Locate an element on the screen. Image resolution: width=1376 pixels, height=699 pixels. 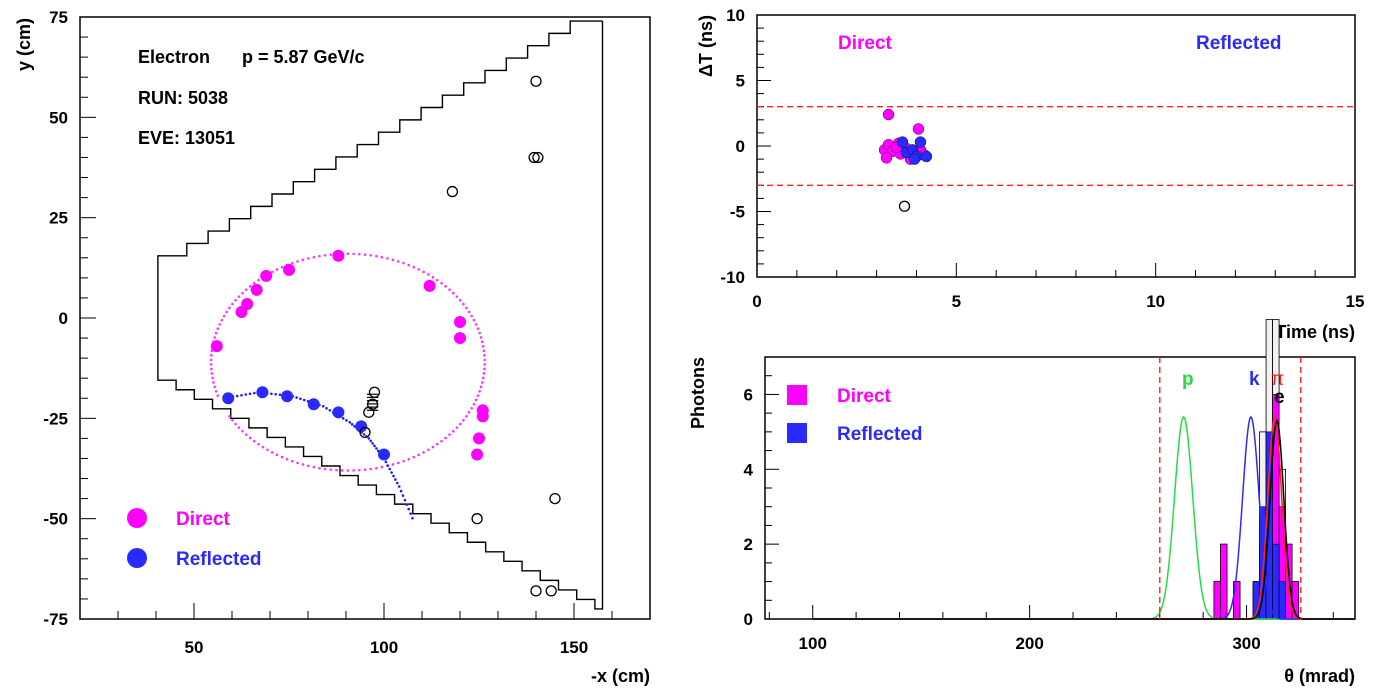
y-tick-label: 10 is located at coordinates (735, 15).